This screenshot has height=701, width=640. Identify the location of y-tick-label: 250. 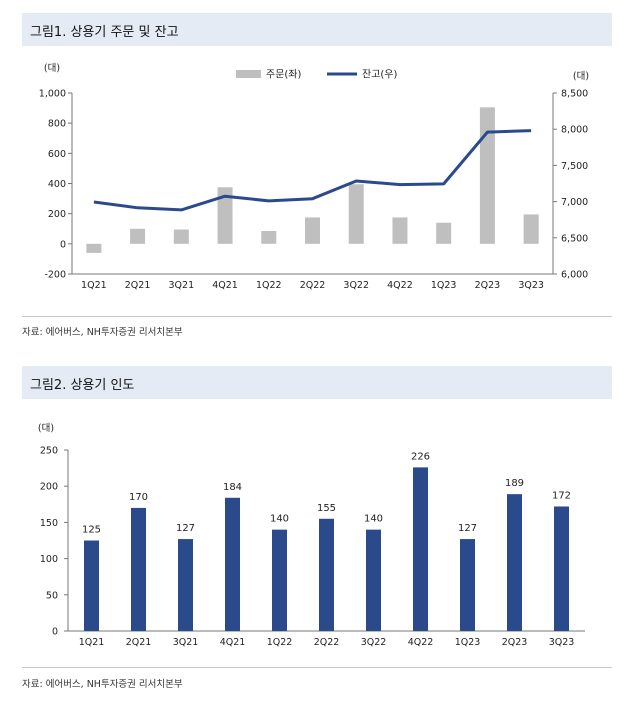
(49, 451).